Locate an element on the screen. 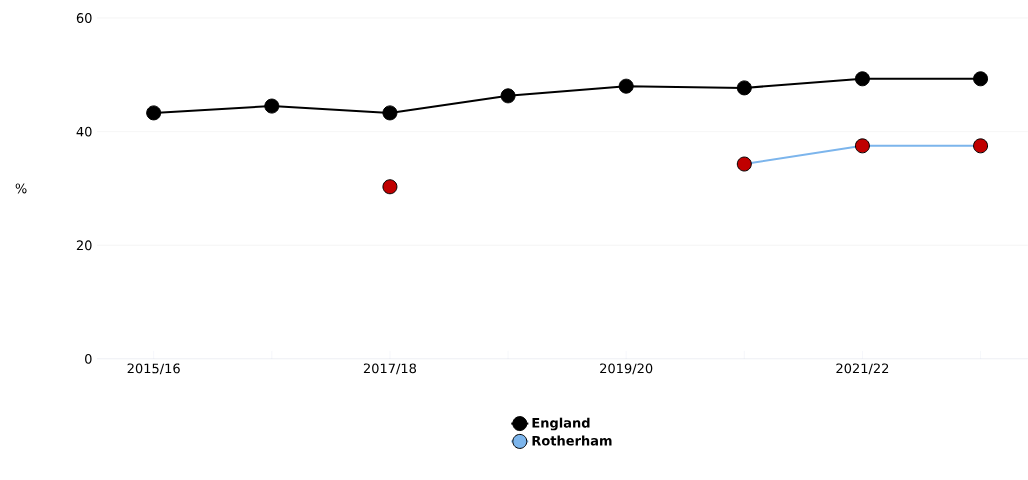 Image resolution: width=1028 pixels, height=480 pixels. y-axis-title: % is located at coordinates (21, 188).